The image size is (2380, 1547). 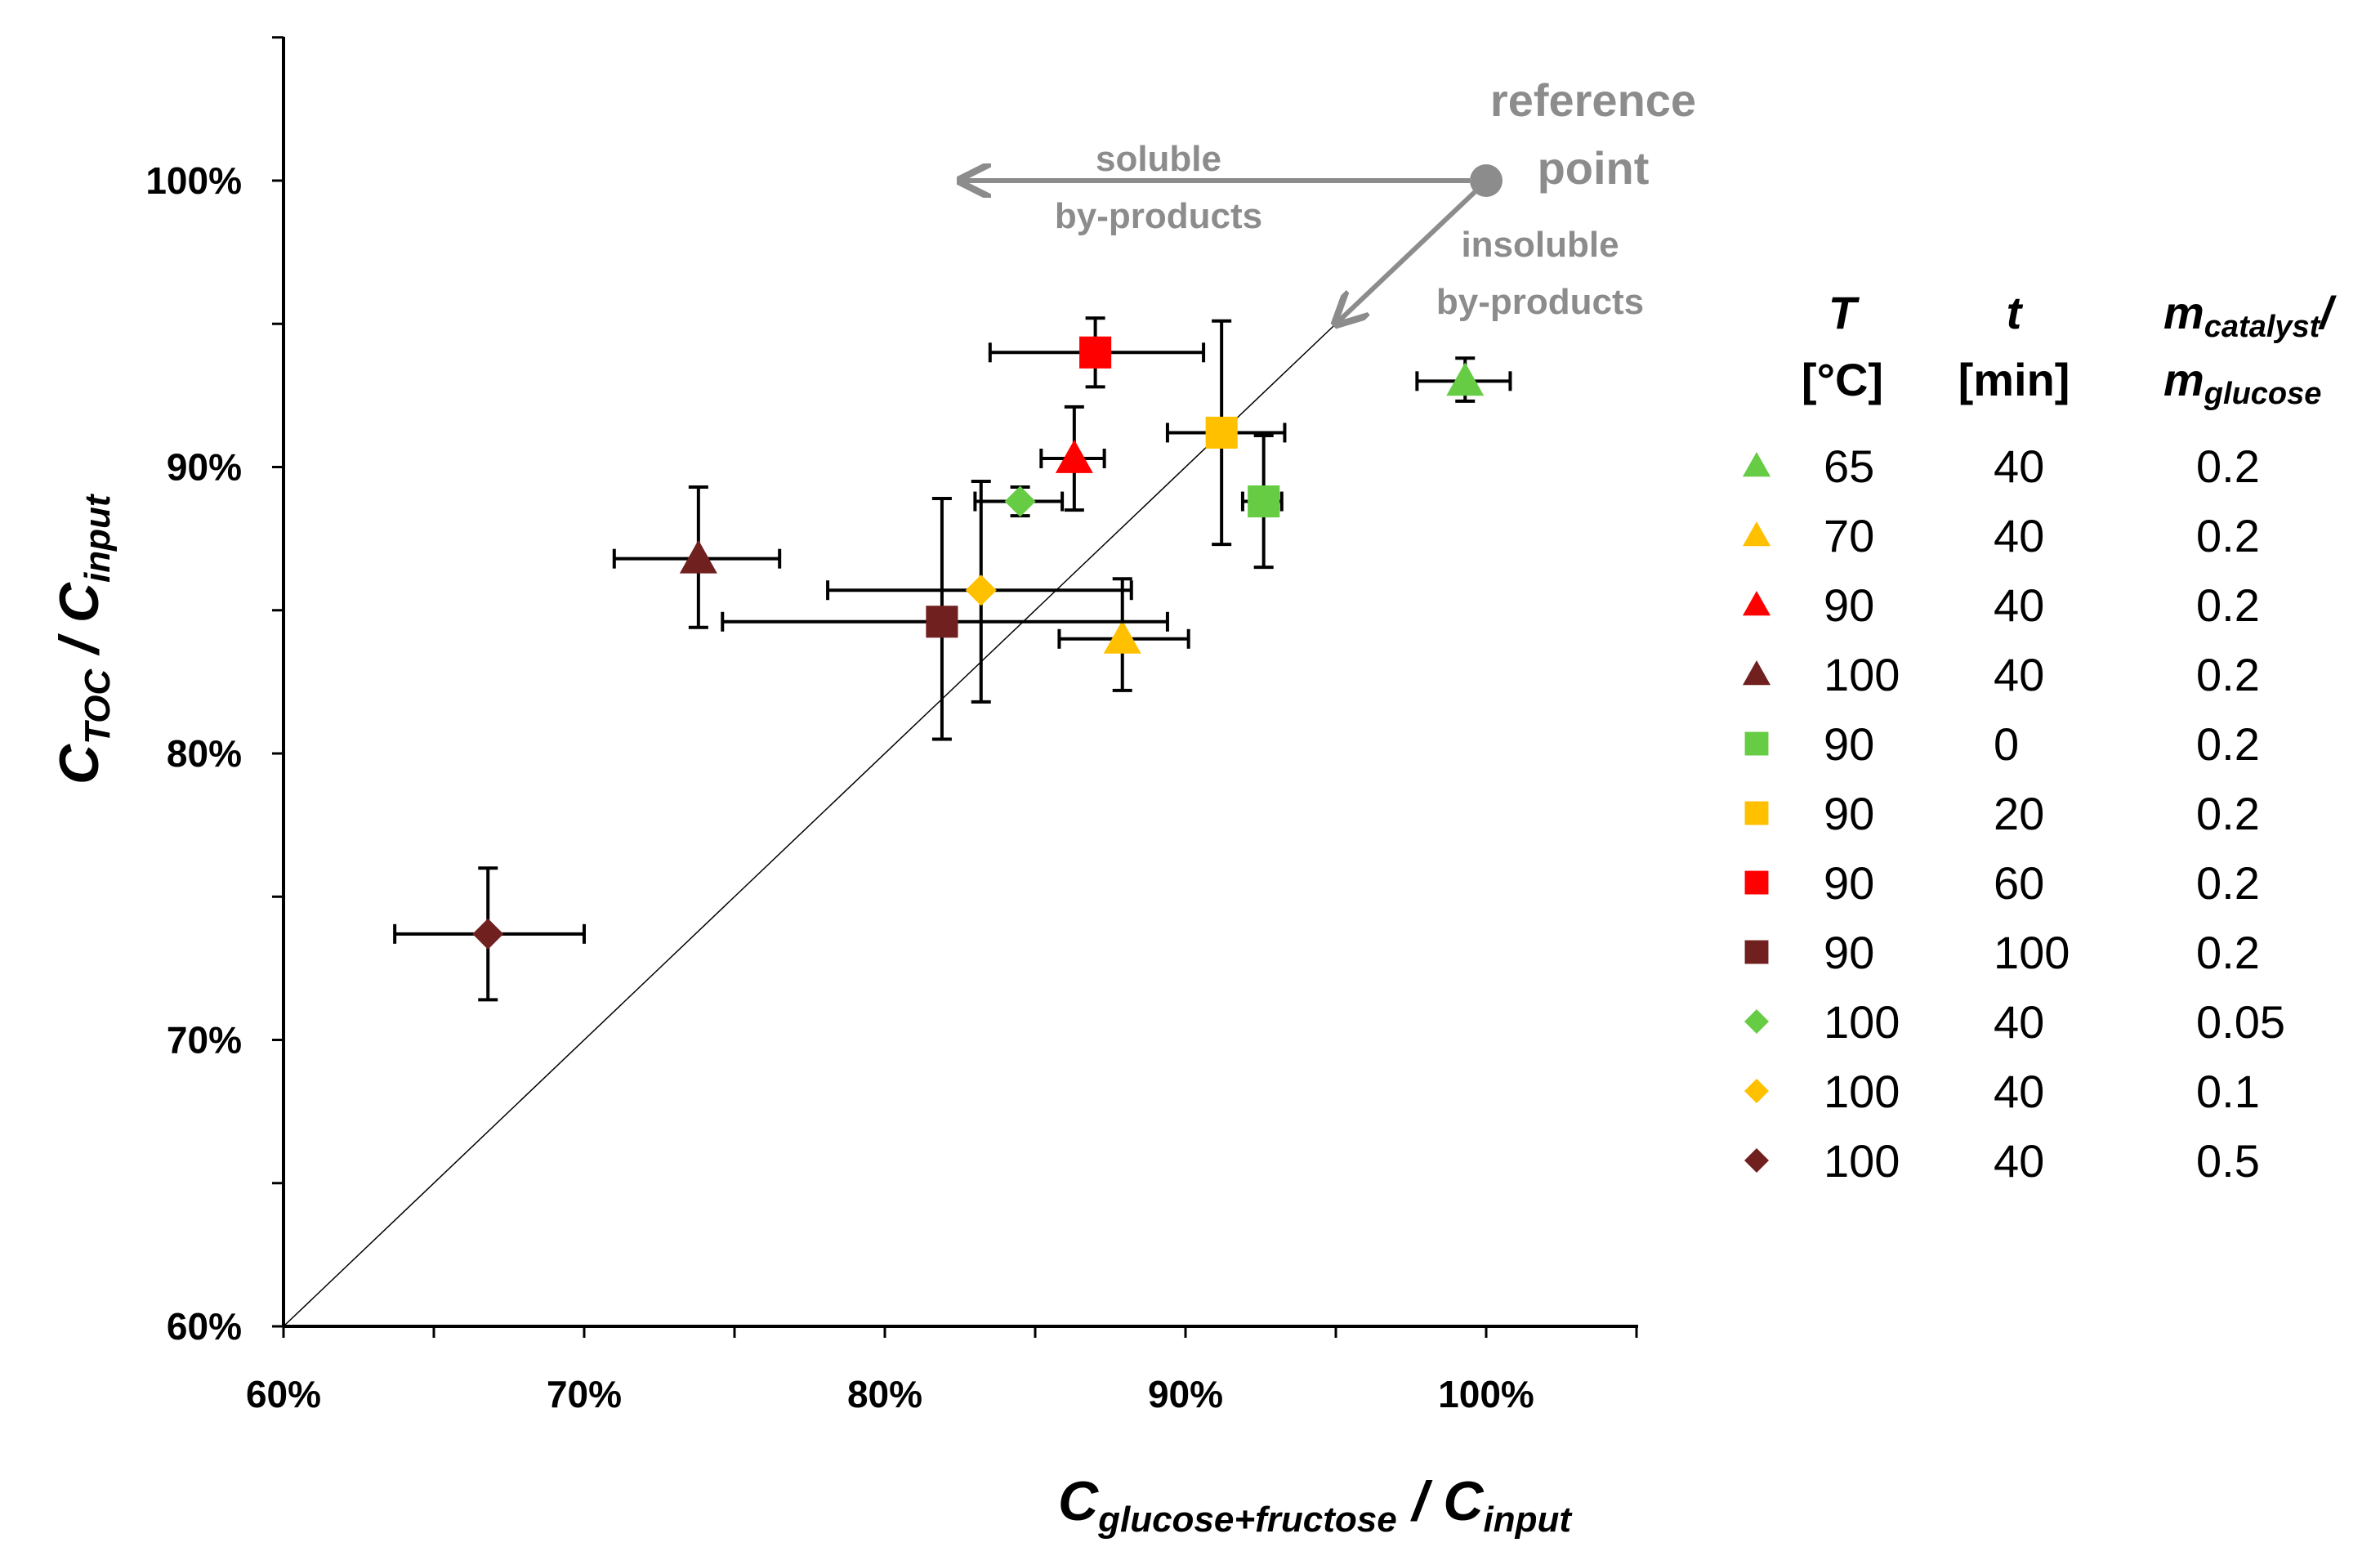 I want to click on legend-row-11: 100 40 0.5, so click(x=2002, y=1161).